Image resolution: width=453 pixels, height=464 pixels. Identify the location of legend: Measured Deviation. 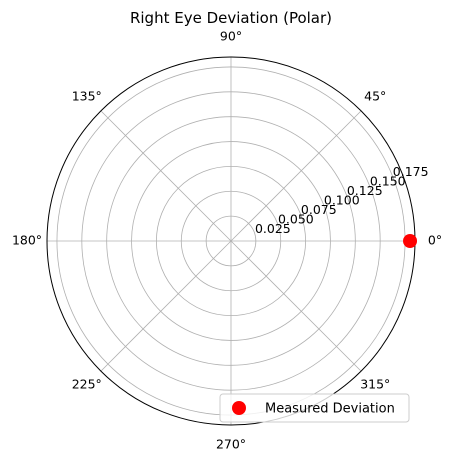
(314, 408).